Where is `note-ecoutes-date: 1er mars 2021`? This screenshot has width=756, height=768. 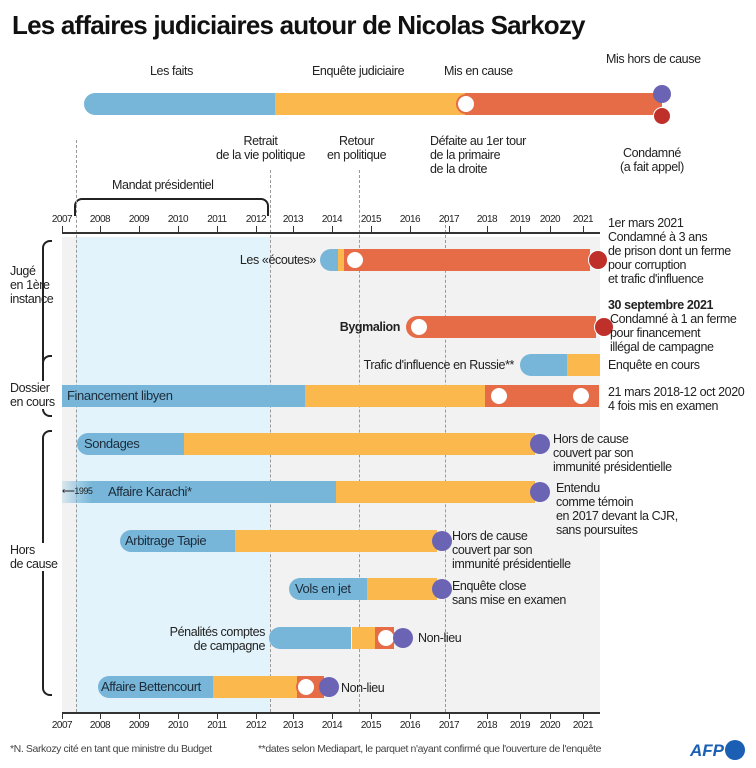 note-ecoutes-date: 1er mars 2021 is located at coordinates (646, 223).